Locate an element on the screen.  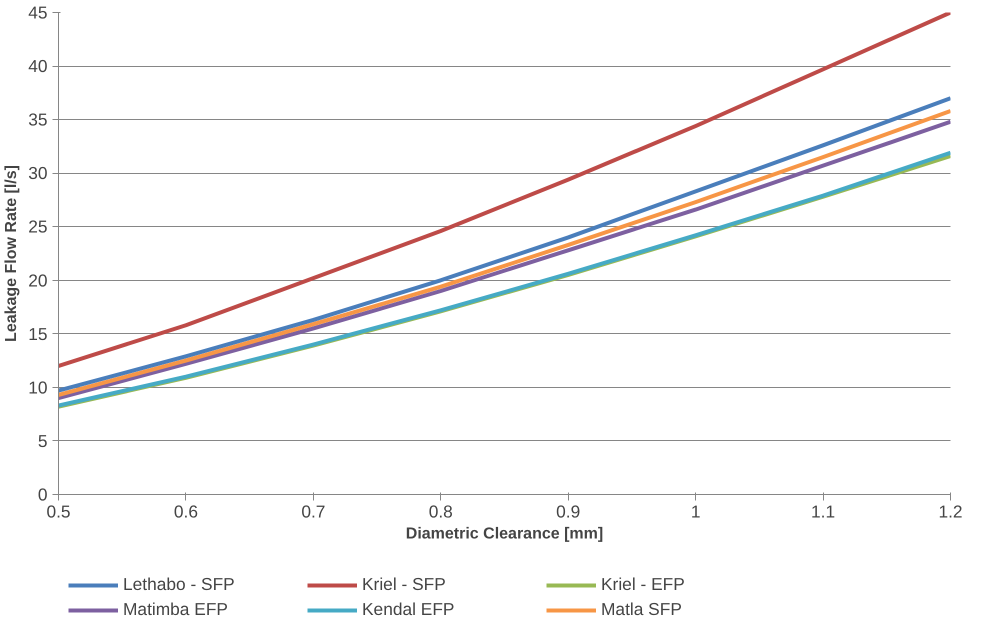
x-tick-label: 0.7 is located at coordinates (313, 512).